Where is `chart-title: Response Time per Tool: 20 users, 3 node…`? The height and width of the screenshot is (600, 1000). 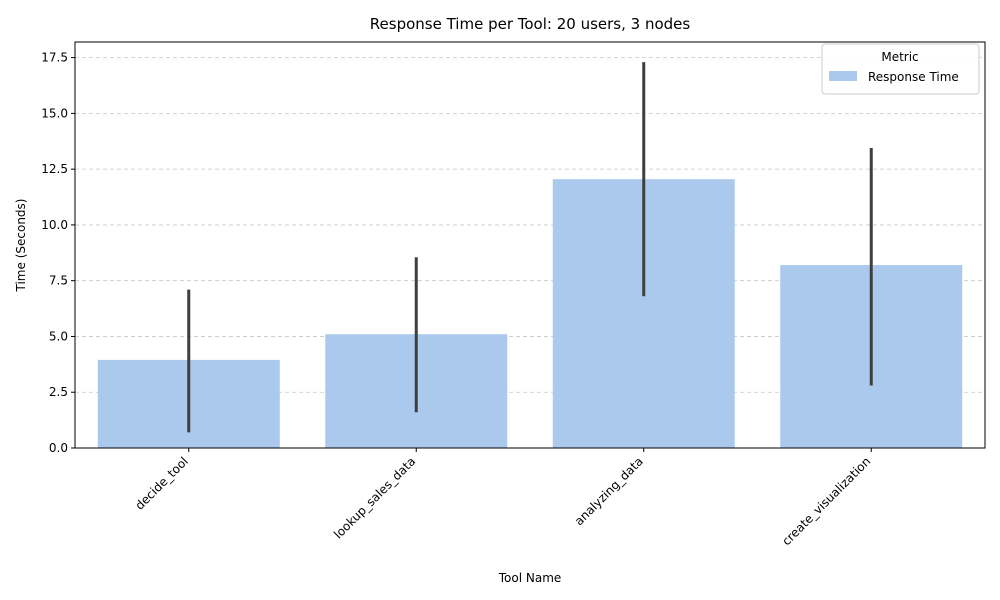
chart-title: Response Time per Tool: 20 users, 3 node… is located at coordinates (530, 24).